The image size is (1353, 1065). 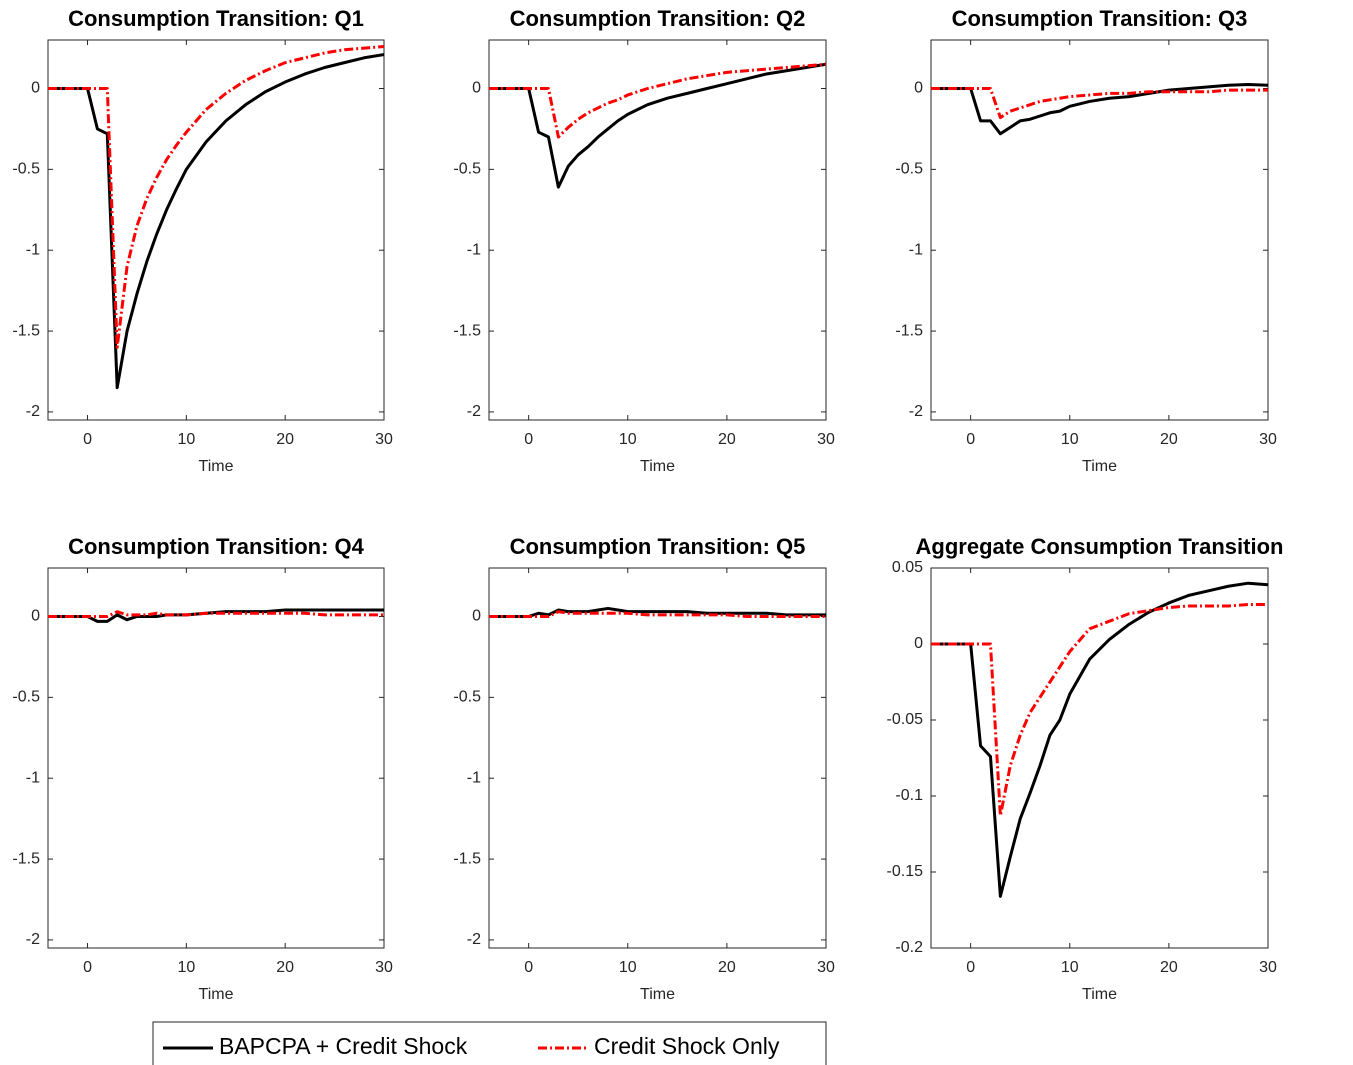 I want to click on y-tick-label: -0.05, so click(x=905, y=719).